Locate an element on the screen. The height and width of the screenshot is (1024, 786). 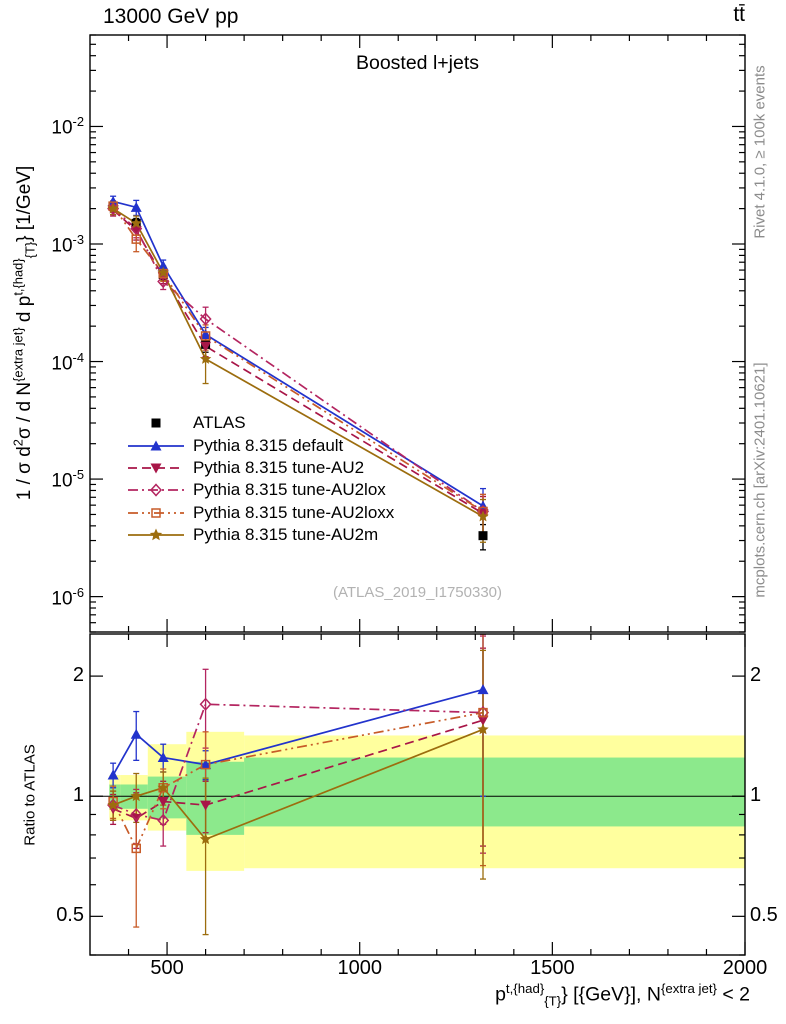
legend-item: Pythia 8.315 default is located at coordinates (260, 445).